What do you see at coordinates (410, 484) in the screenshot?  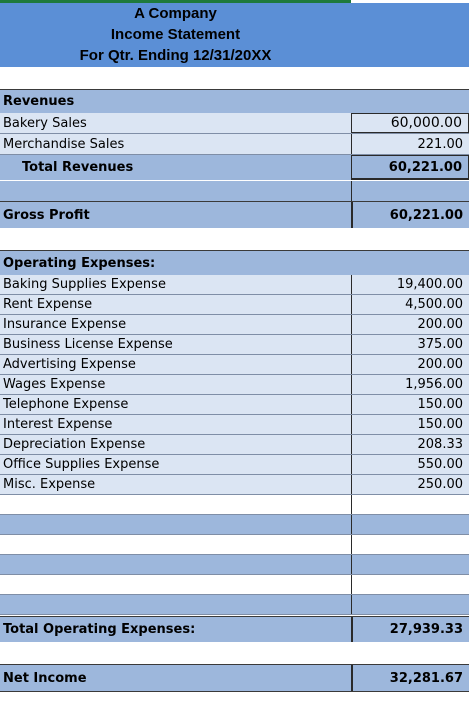 I see `expense-value: 250.00` at bounding box center [410, 484].